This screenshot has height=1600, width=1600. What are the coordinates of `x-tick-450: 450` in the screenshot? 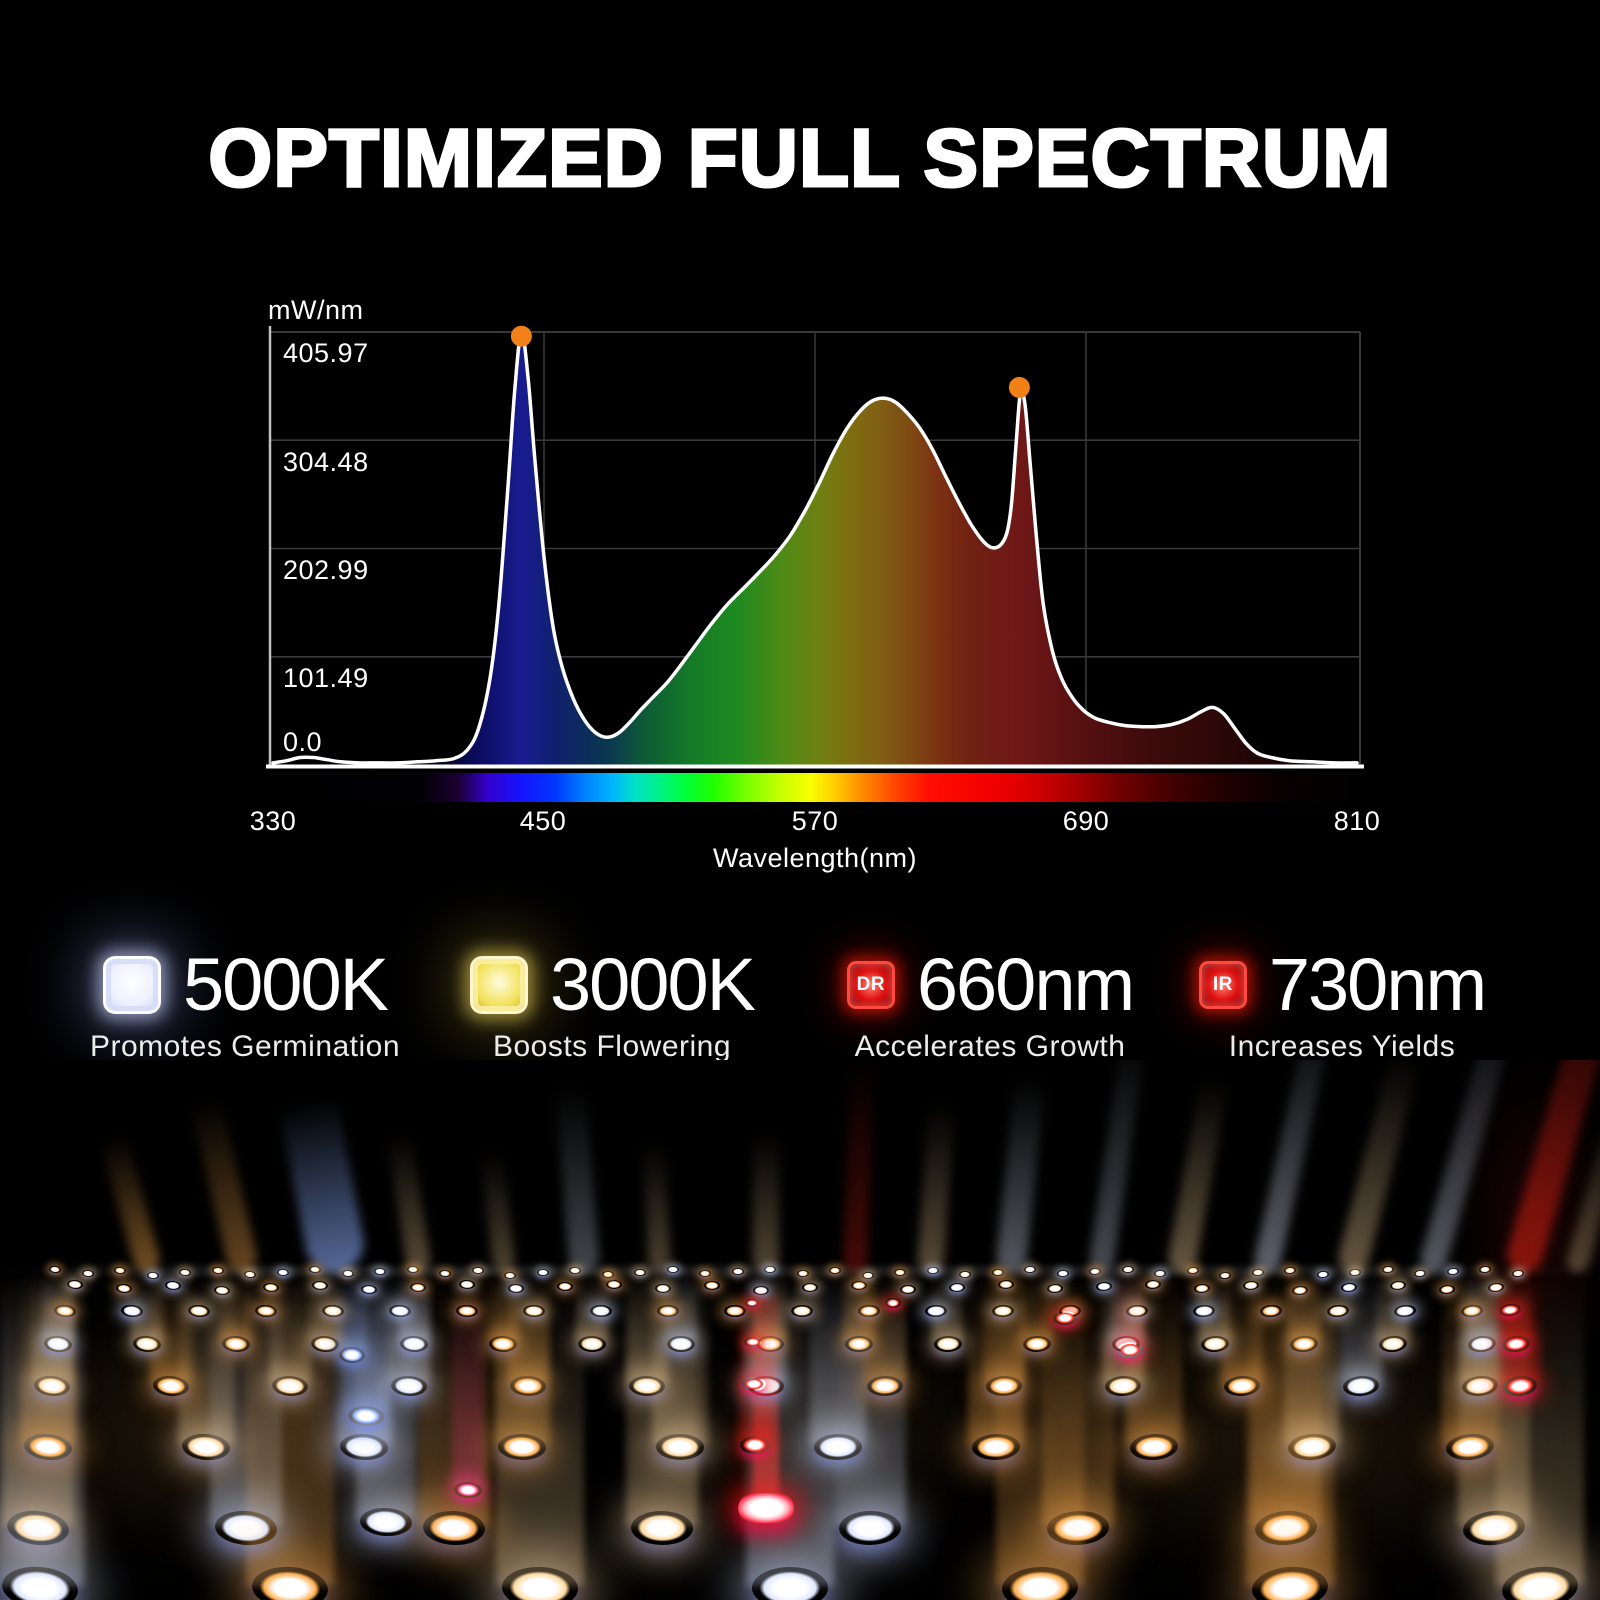 It's located at (543, 821).